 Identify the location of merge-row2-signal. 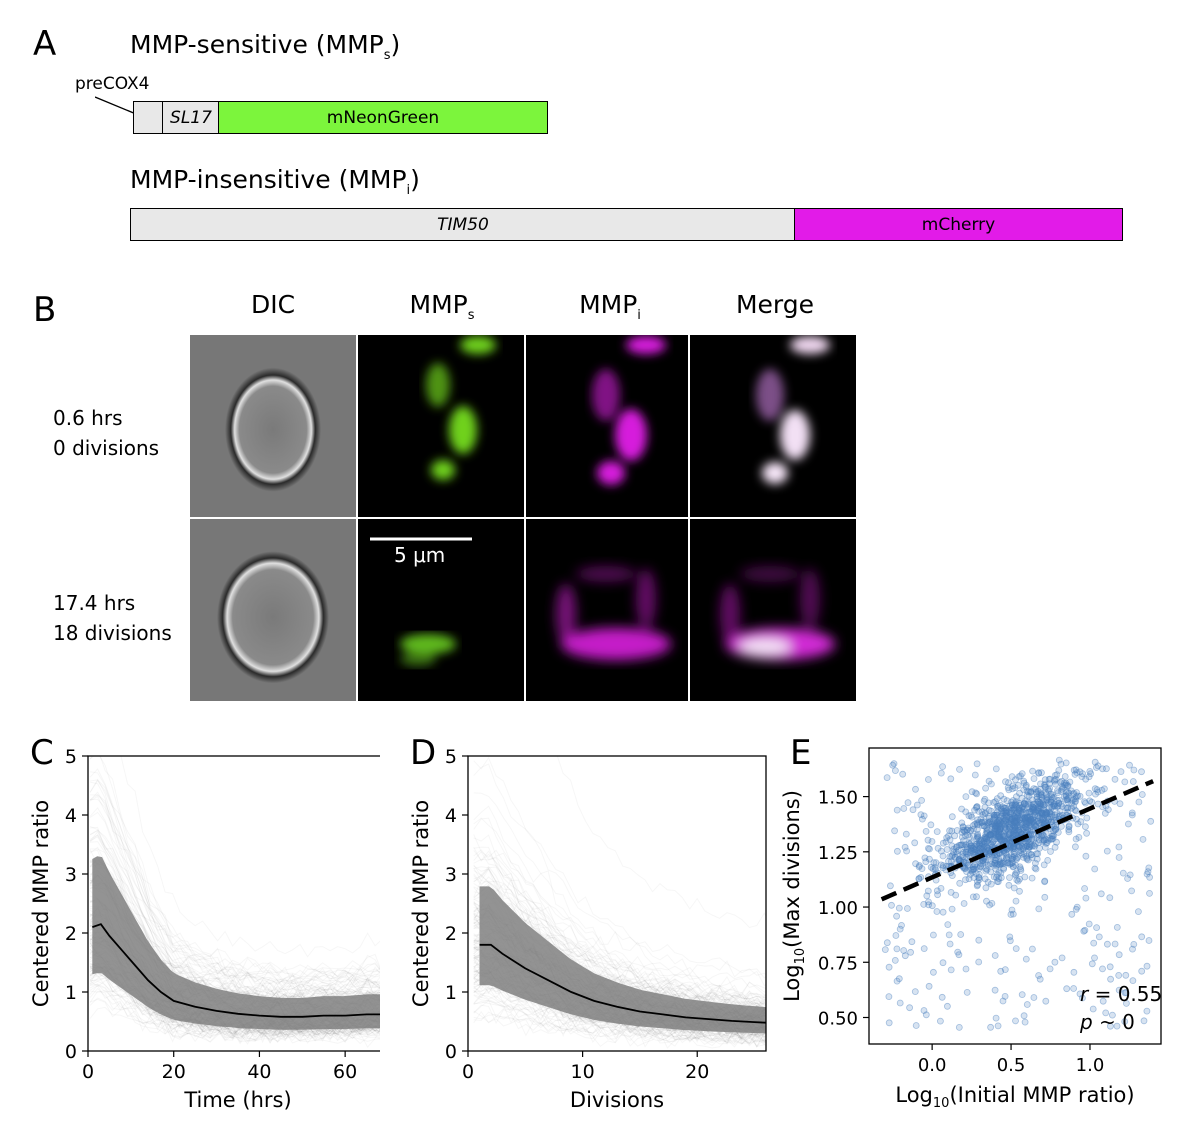
(777, 613).